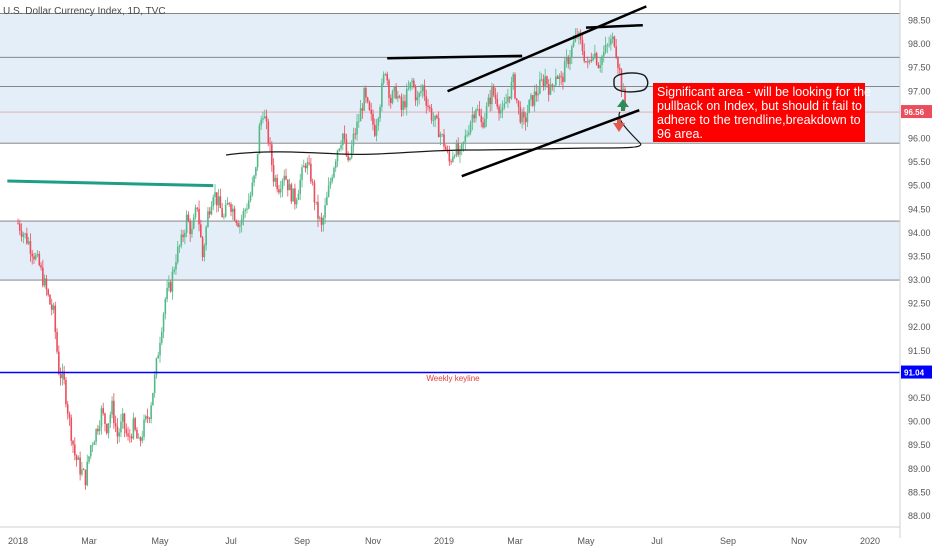  Describe the element at coordinates (18, 541) in the screenshot. I see `x-tick-label: 2018` at that location.